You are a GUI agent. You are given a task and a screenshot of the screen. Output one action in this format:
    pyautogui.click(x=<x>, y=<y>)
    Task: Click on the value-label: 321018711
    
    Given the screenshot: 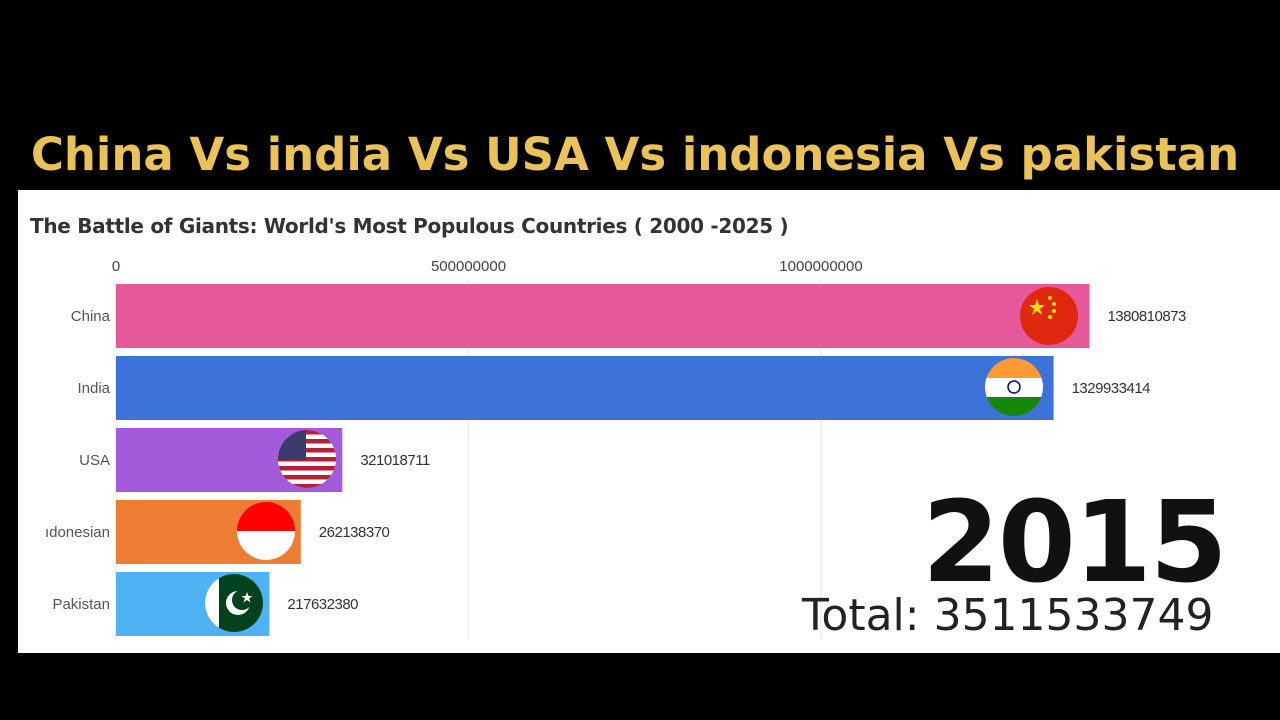 What is the action you would take?
    pyautogui.click(x=395, y=460)
    